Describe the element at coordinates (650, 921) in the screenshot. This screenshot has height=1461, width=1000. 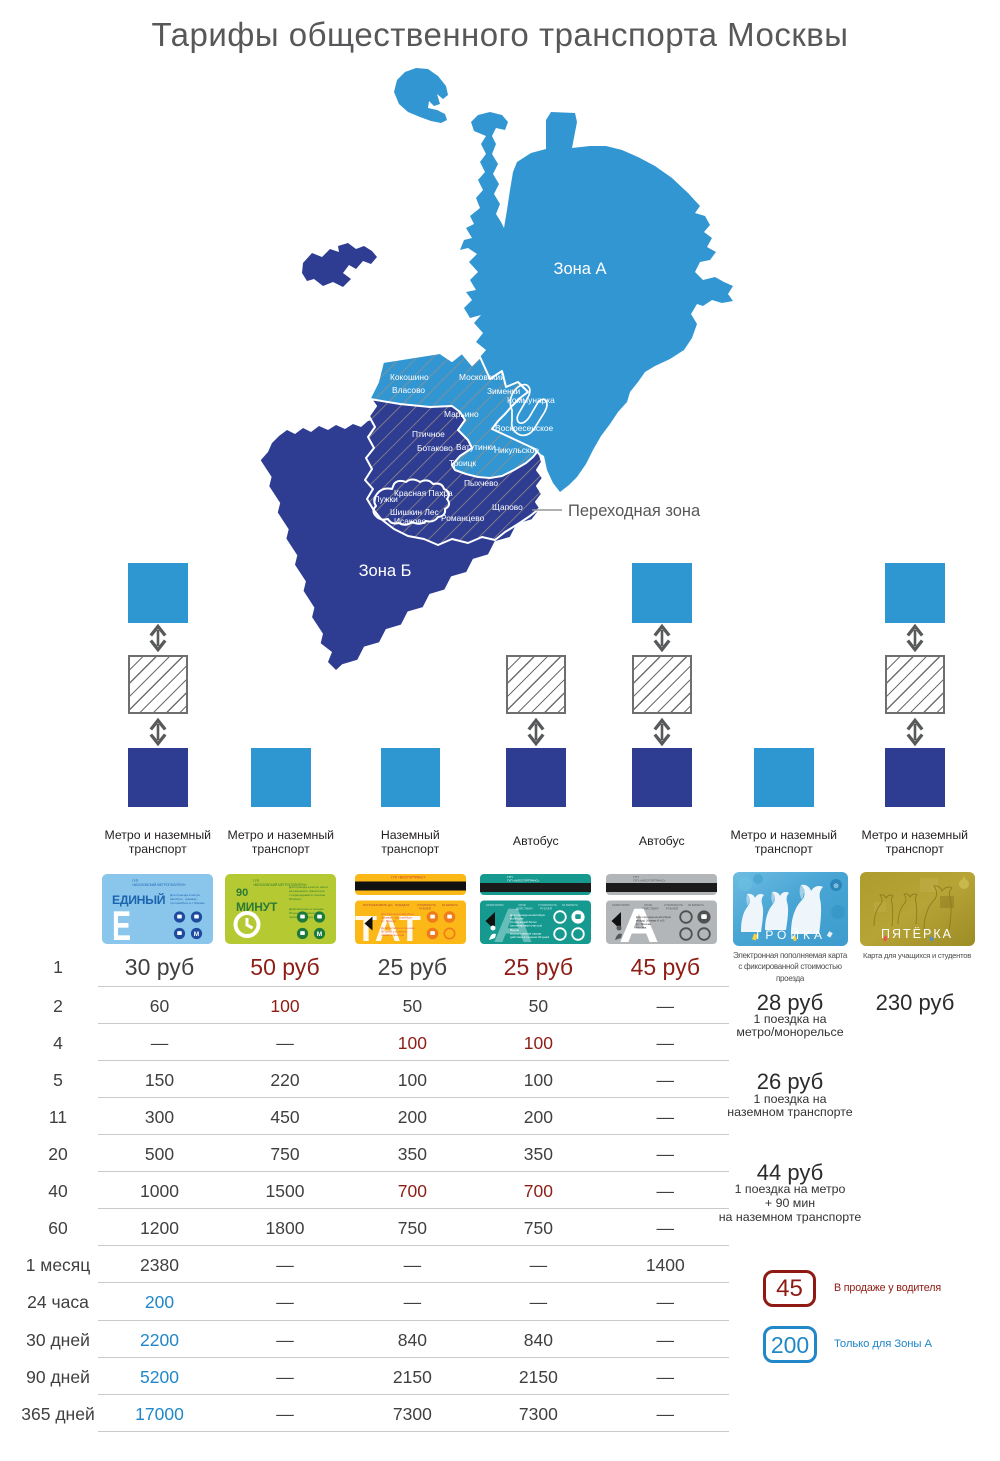
I see `svg-text: между Зонами А и Б` at that location.